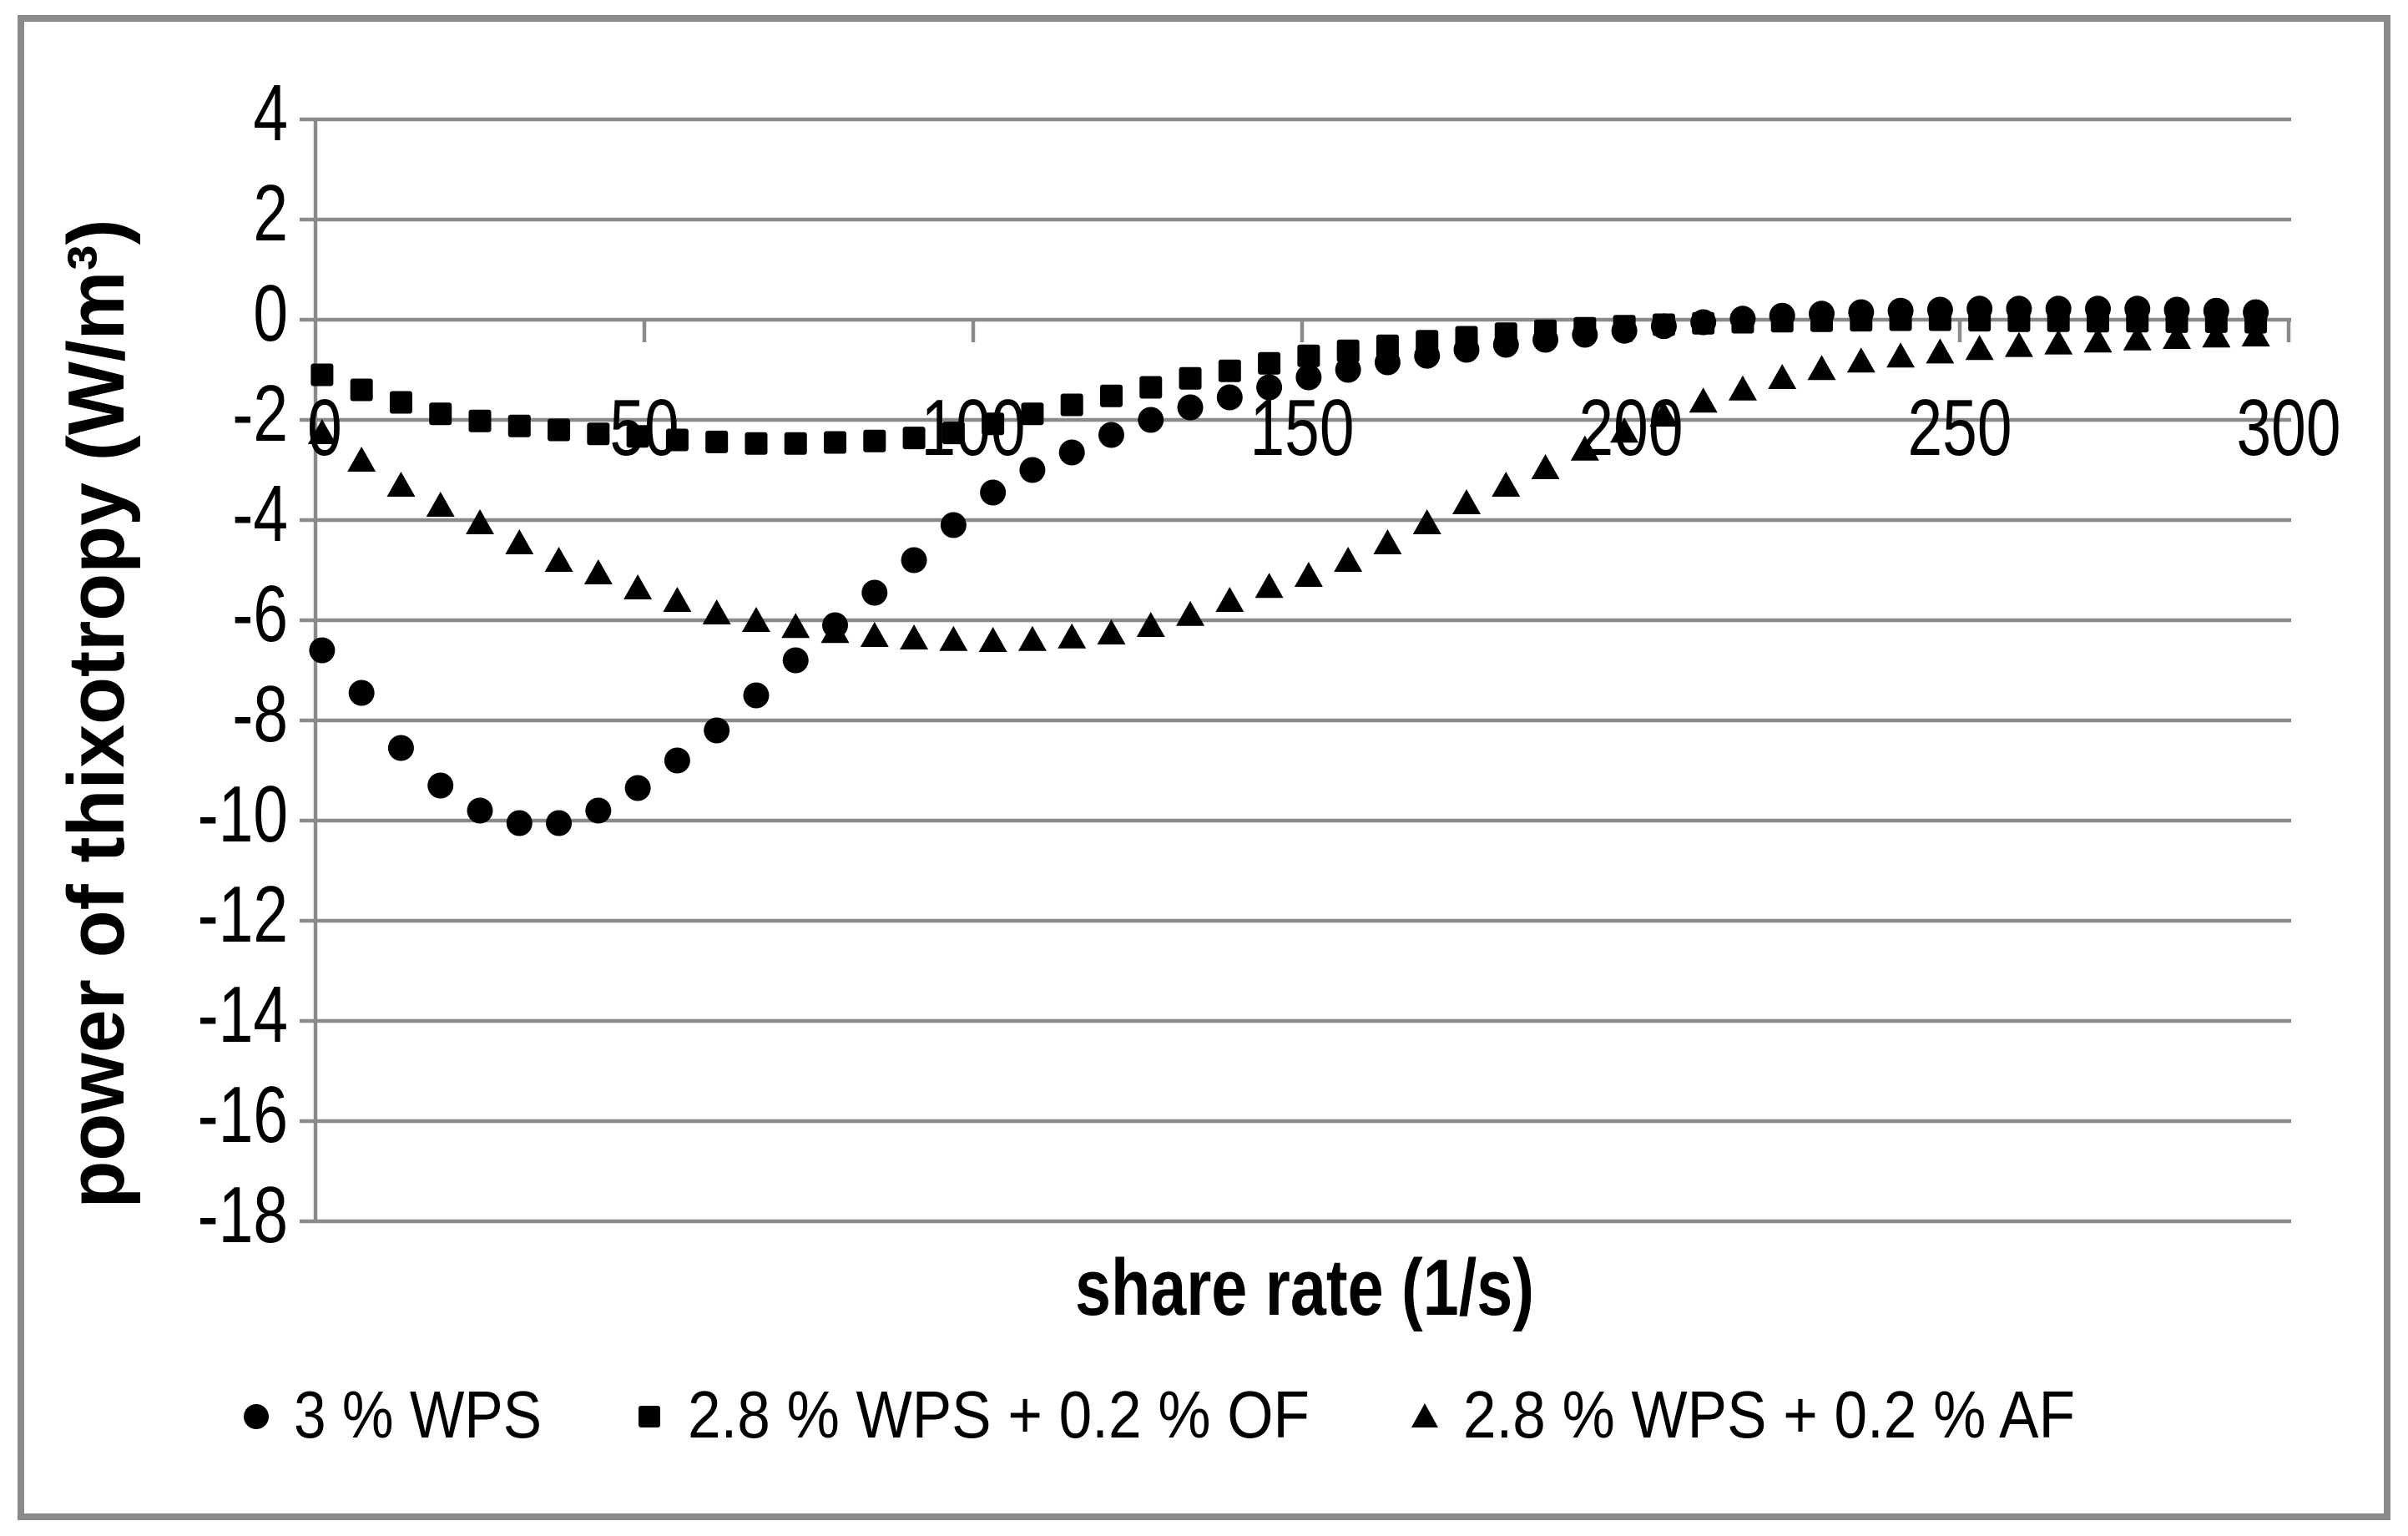  Describe the element at coordinates (270, 313) in the screenshot. I see `y-tick-label: 0` at that location.